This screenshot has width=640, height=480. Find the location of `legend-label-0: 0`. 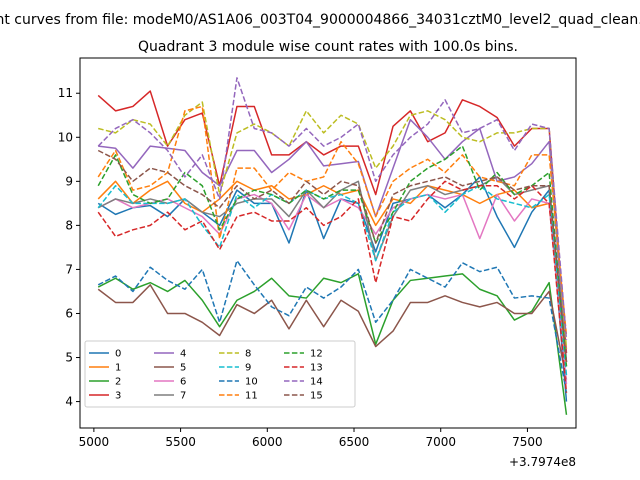

legend-label-0: 0 is located at coordinates (118, 354).